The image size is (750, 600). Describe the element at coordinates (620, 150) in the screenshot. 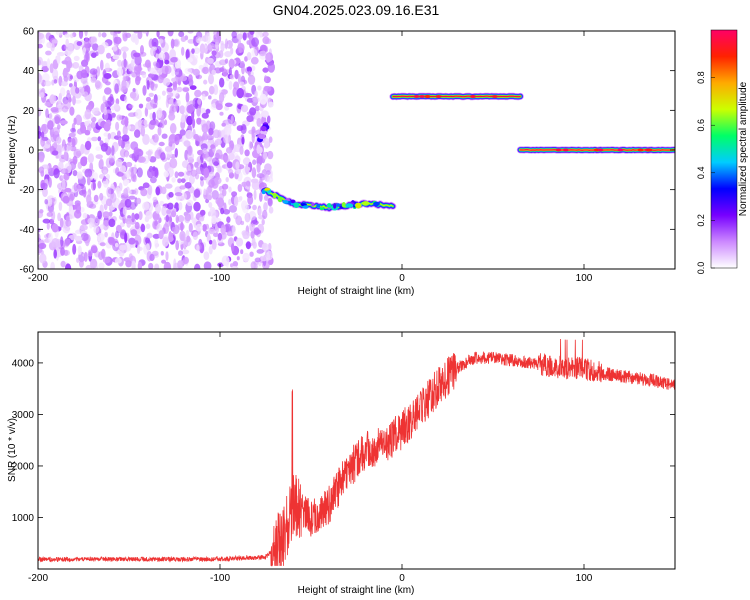

I see `spectrogram-track-peak` at that location.